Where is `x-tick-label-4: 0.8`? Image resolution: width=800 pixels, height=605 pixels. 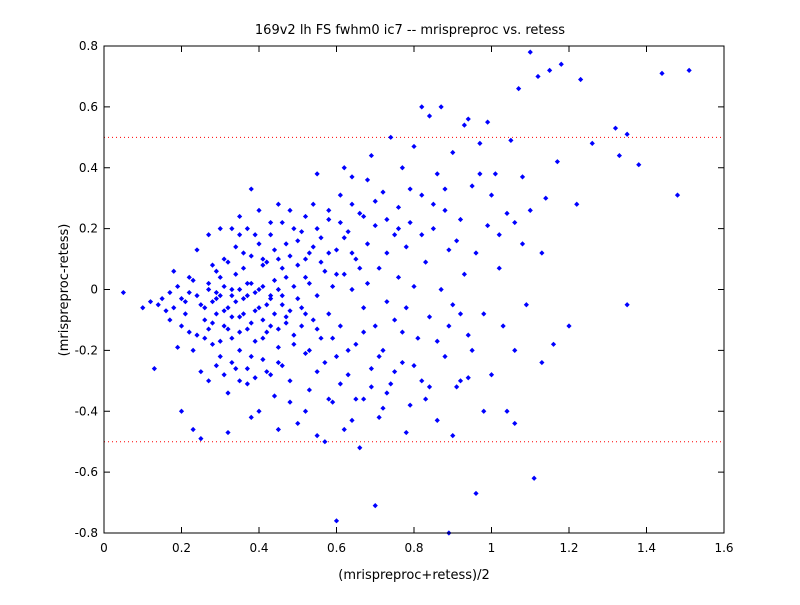
x-tick-label-4: 0.8 is located at coordinates (413, 548).